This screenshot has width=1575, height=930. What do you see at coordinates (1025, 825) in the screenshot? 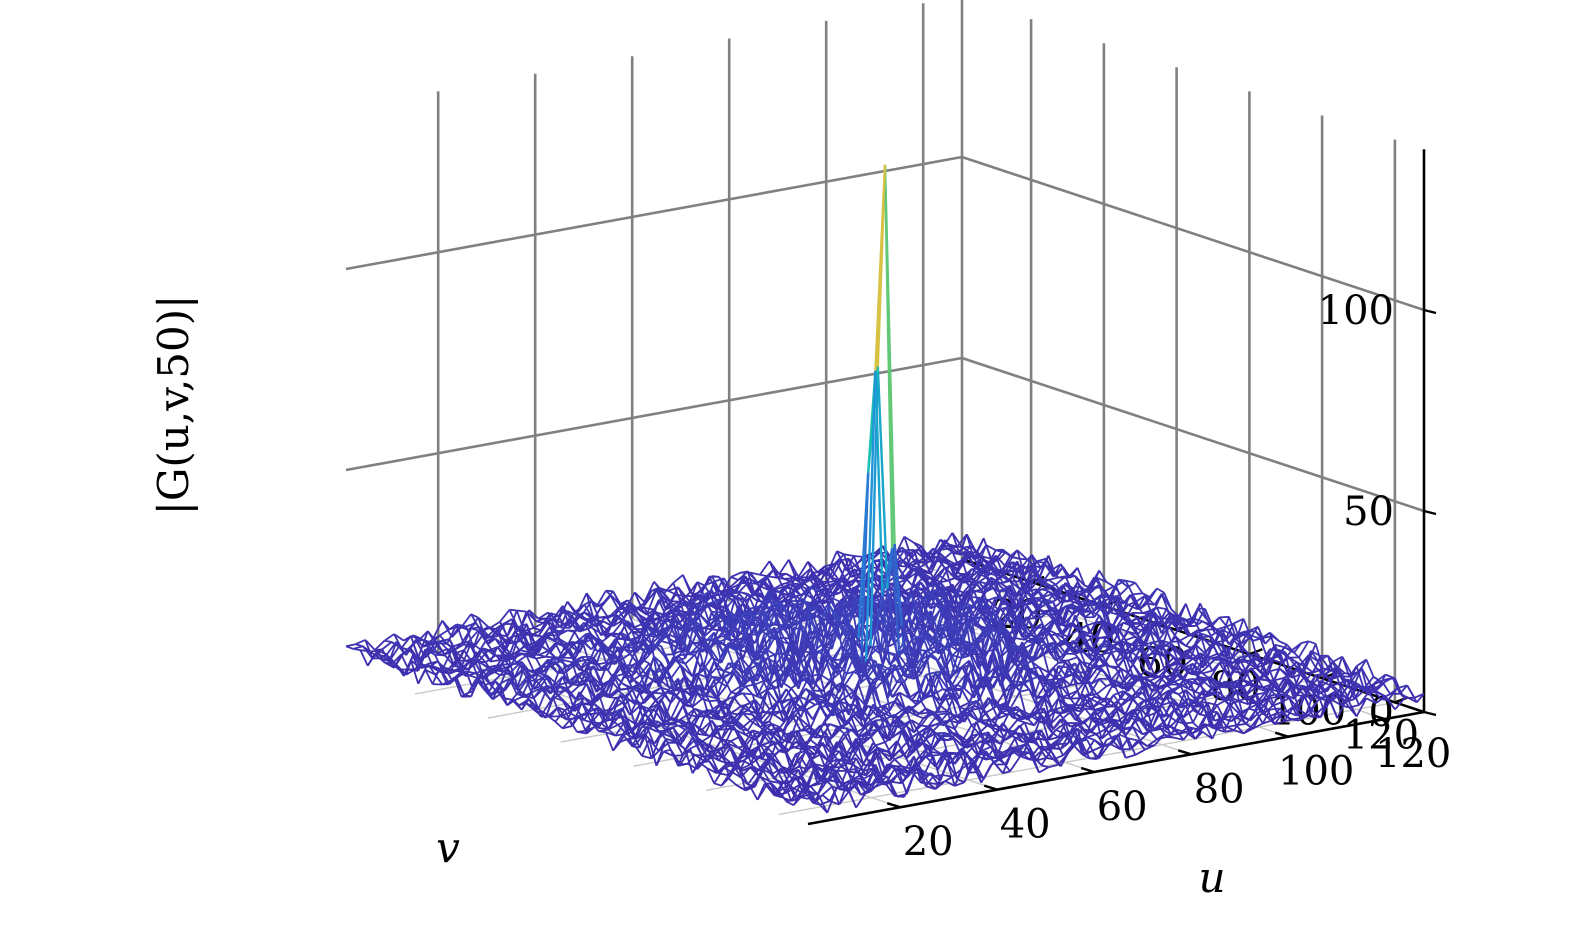
I see `x-tick-label: 40` at bounding box center [1025, 825].